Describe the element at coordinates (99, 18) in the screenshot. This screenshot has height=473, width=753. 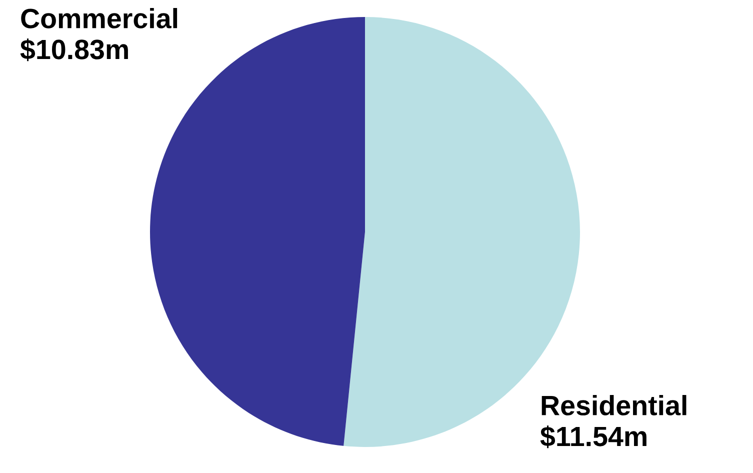
I see `slice-label: Commercial` at that location.